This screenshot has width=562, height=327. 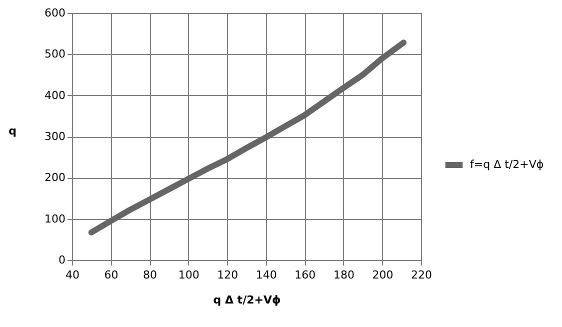 I want to click on x-axis-title: q Δ t/2+Vϕ, so click(x=247, y=300).